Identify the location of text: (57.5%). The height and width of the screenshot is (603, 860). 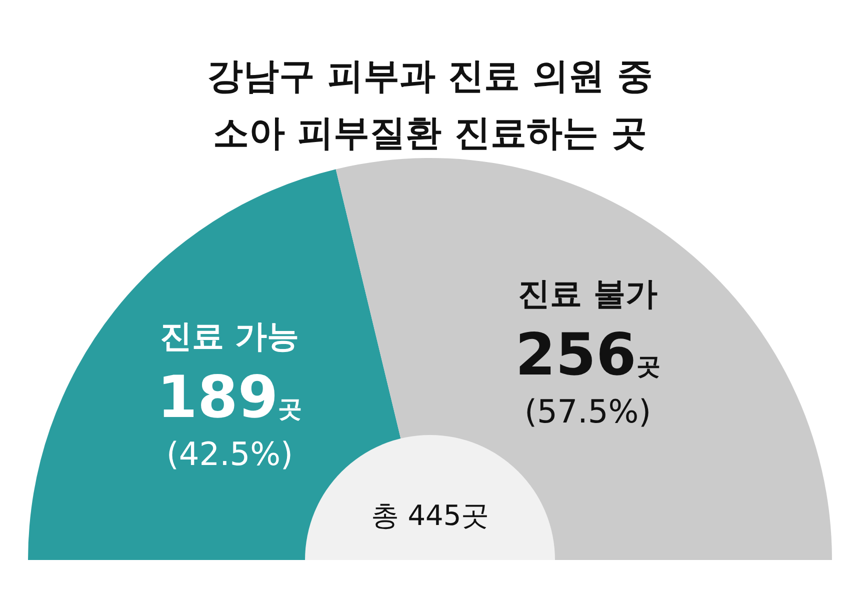
(588, 411).